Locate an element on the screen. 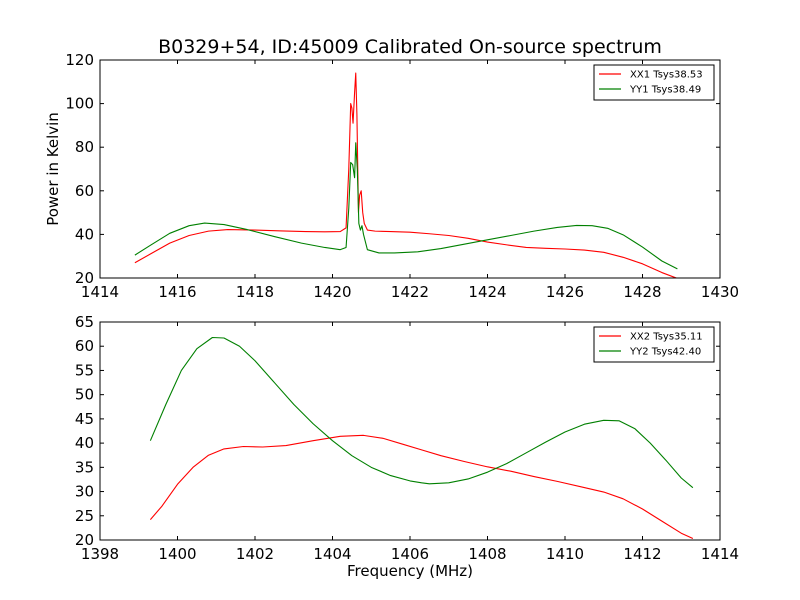 The width and height of the screenshot is (800, 600). x-tick-label: 1418 is located at coordinates (255, 292).